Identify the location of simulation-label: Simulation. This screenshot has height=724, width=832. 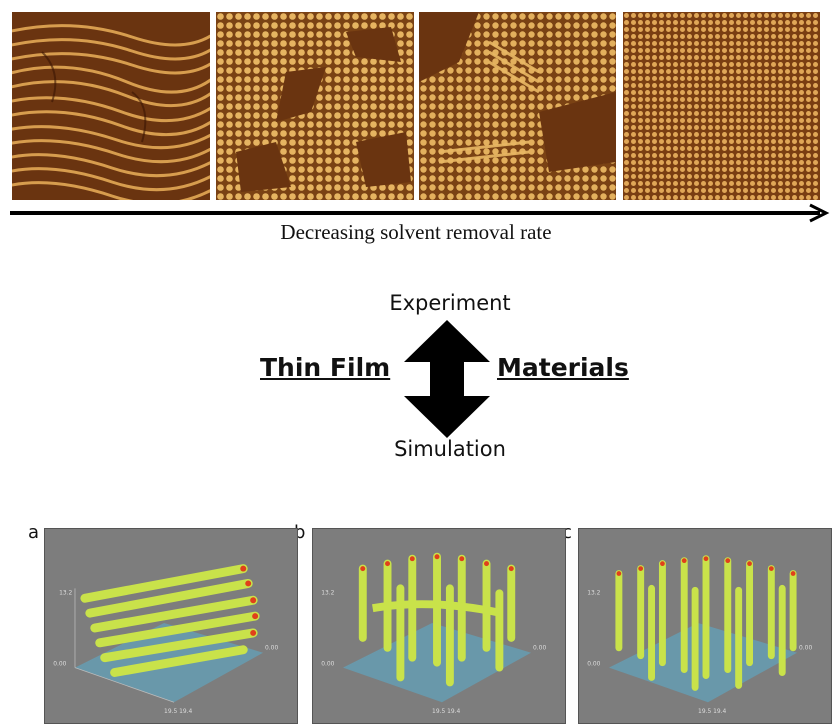
(450, 449).